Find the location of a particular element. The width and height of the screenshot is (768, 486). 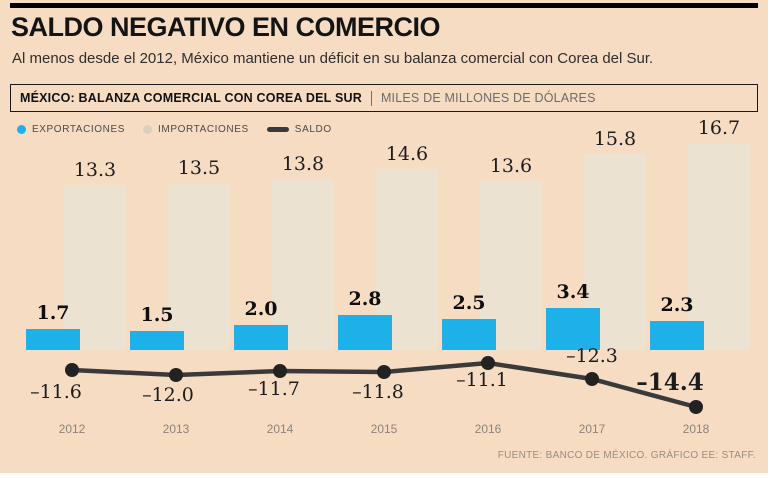

year-label: 2015 is located at coordinates (384, 429).